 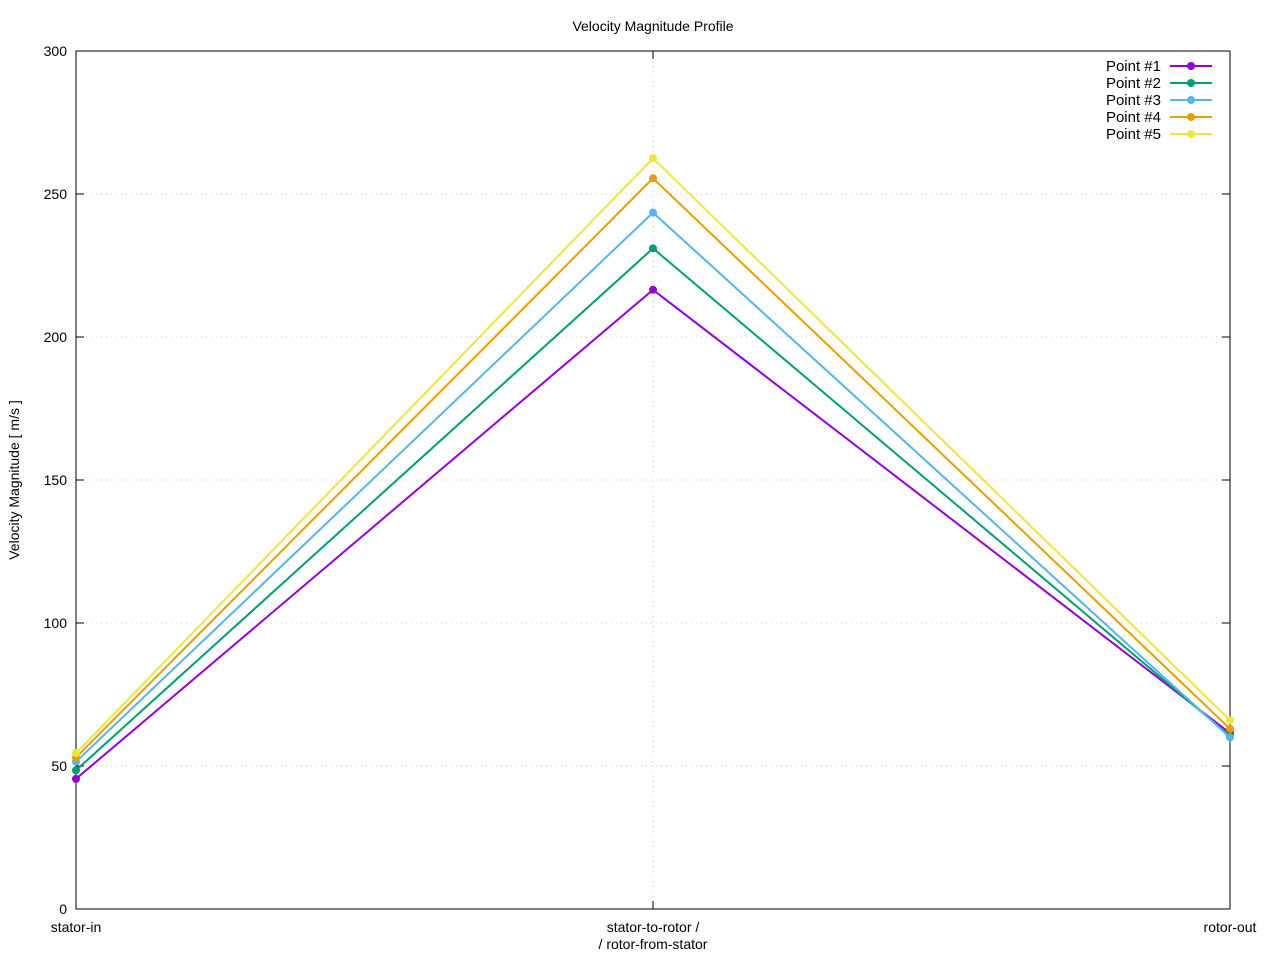 I want to click on x-tick-label-line: rotor-out, so click(x=1230, y=927).